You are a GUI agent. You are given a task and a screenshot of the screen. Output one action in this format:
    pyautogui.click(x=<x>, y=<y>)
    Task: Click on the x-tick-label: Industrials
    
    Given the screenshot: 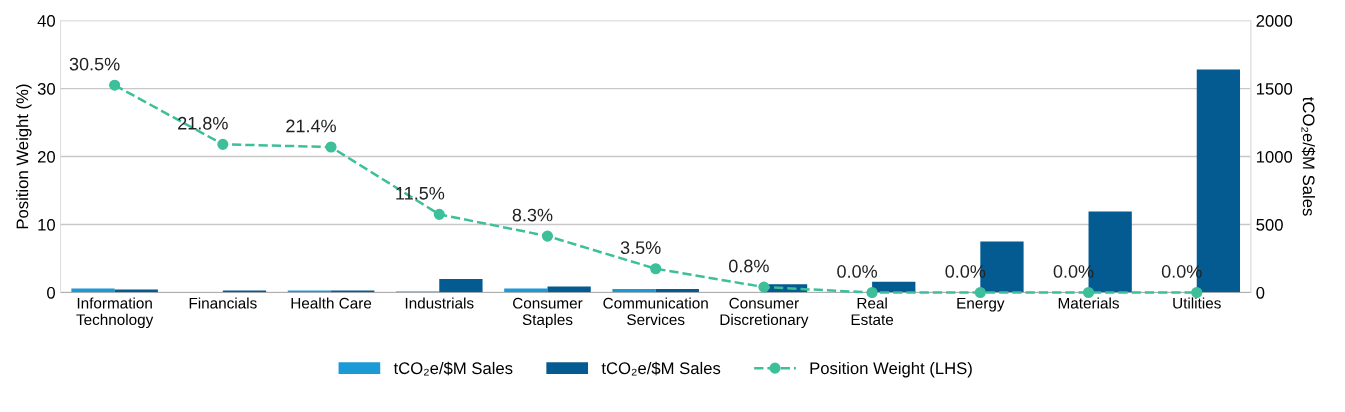 What is the action you would take?
    pyautogui.click(x=439, y=303)
    